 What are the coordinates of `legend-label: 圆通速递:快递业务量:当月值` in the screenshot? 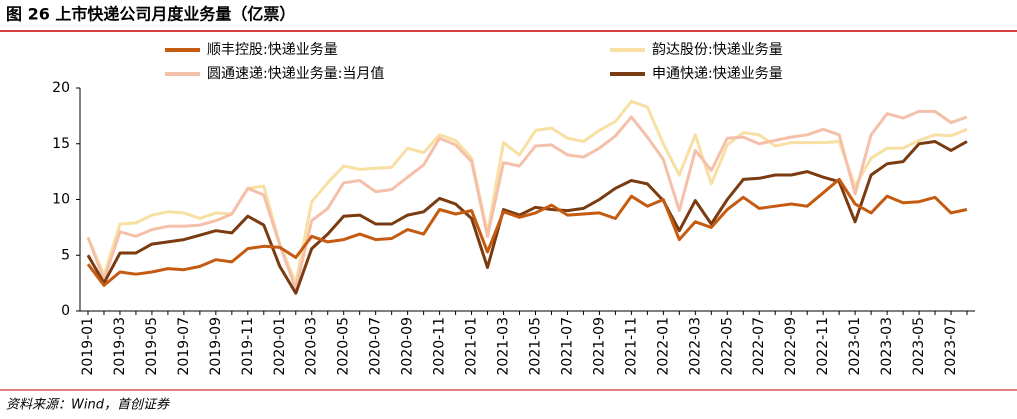 It's located at (295, 74).